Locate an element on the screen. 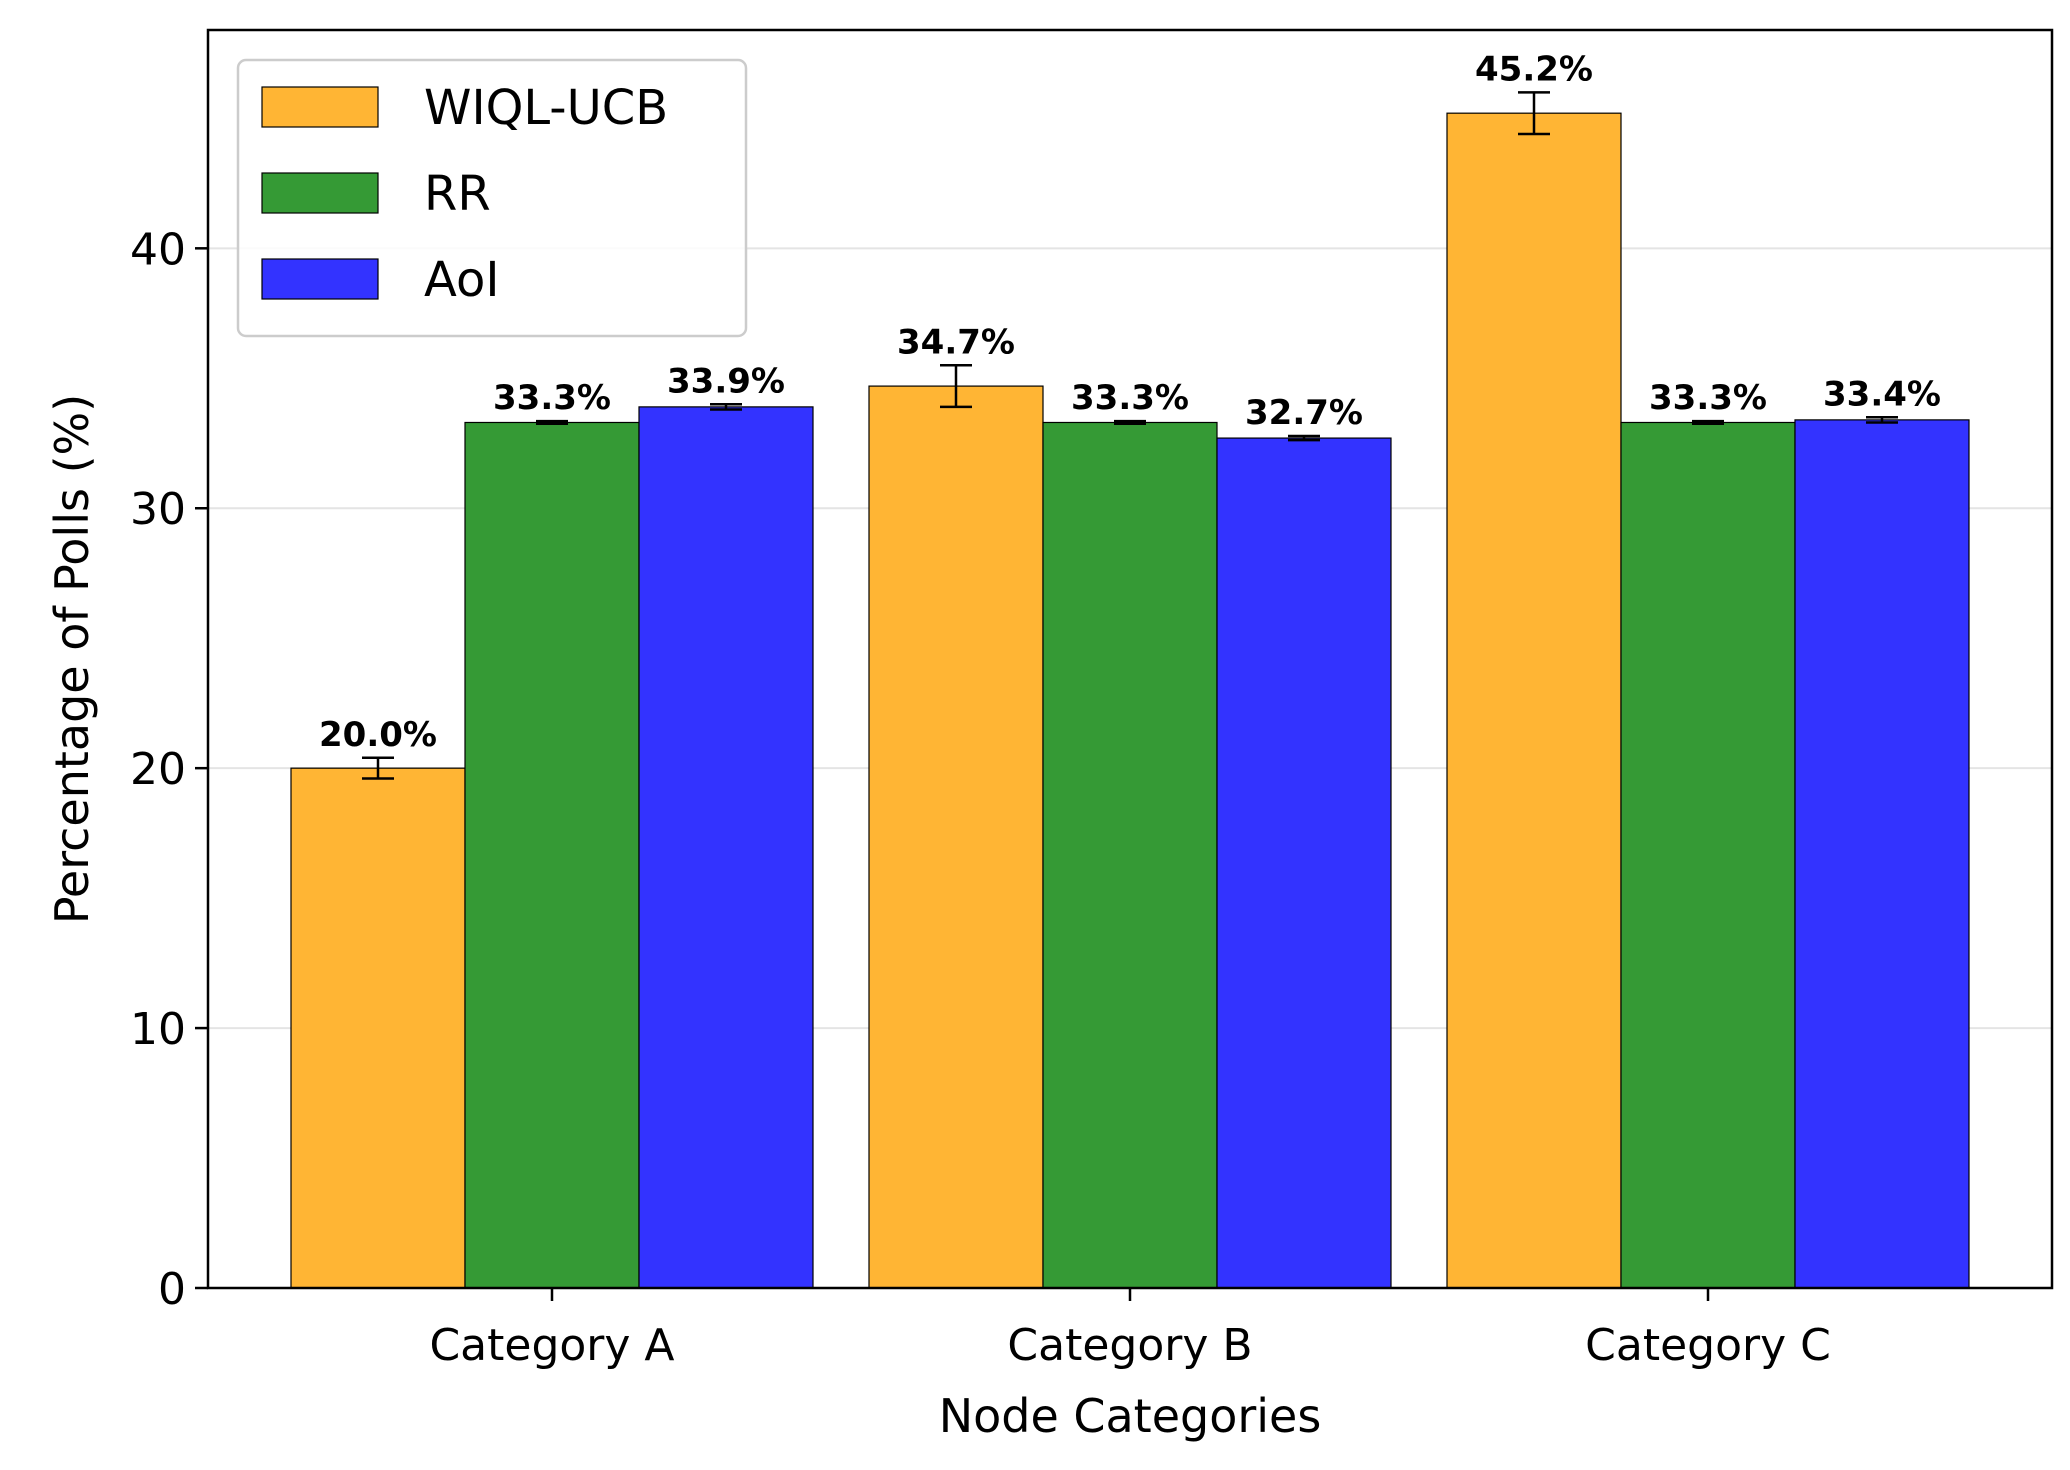  legend-label: AoI is located at coordinates (462, 280).